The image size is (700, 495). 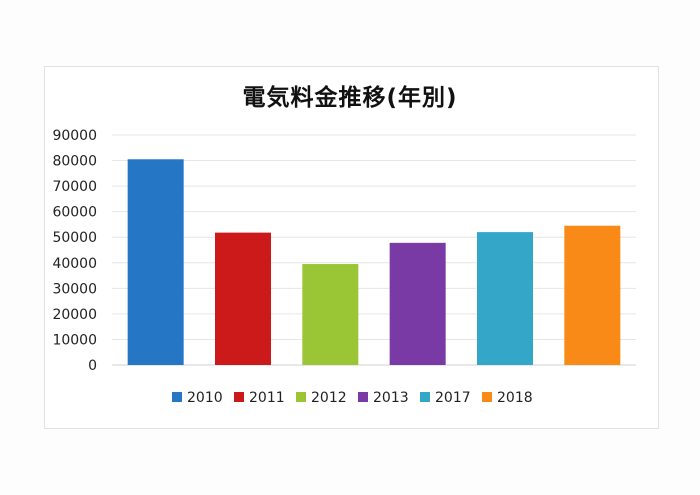 What do you see at coordinates (205, 398) in the screenshot?
I see `legend-label: 2010` at bounding box center [205, 398].